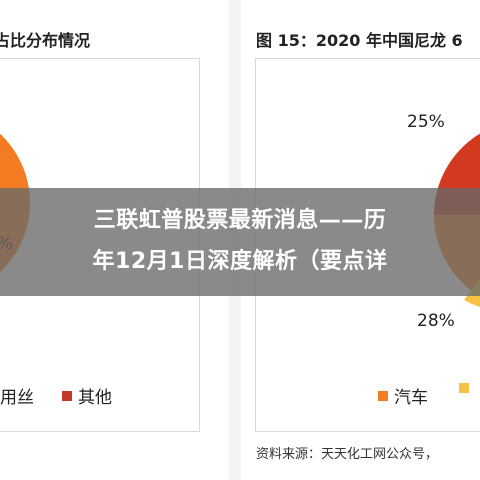 This screenshot has height=480, width=480. I want to click on right-chart-source: 资料来源：天天化工网公众号，, so click(347, 454).